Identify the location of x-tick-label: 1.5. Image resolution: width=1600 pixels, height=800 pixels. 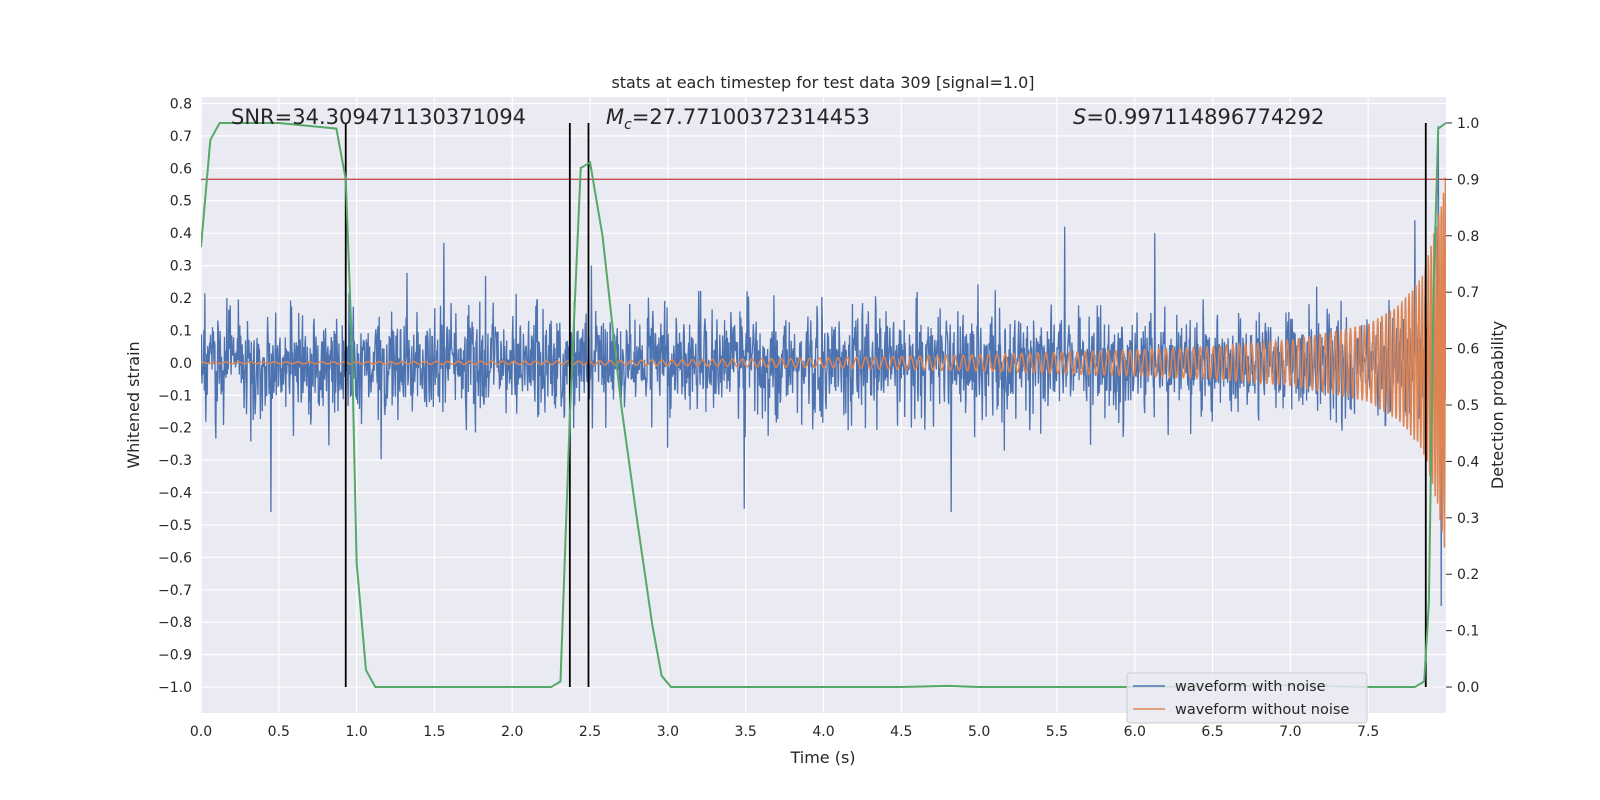
(434, 732).